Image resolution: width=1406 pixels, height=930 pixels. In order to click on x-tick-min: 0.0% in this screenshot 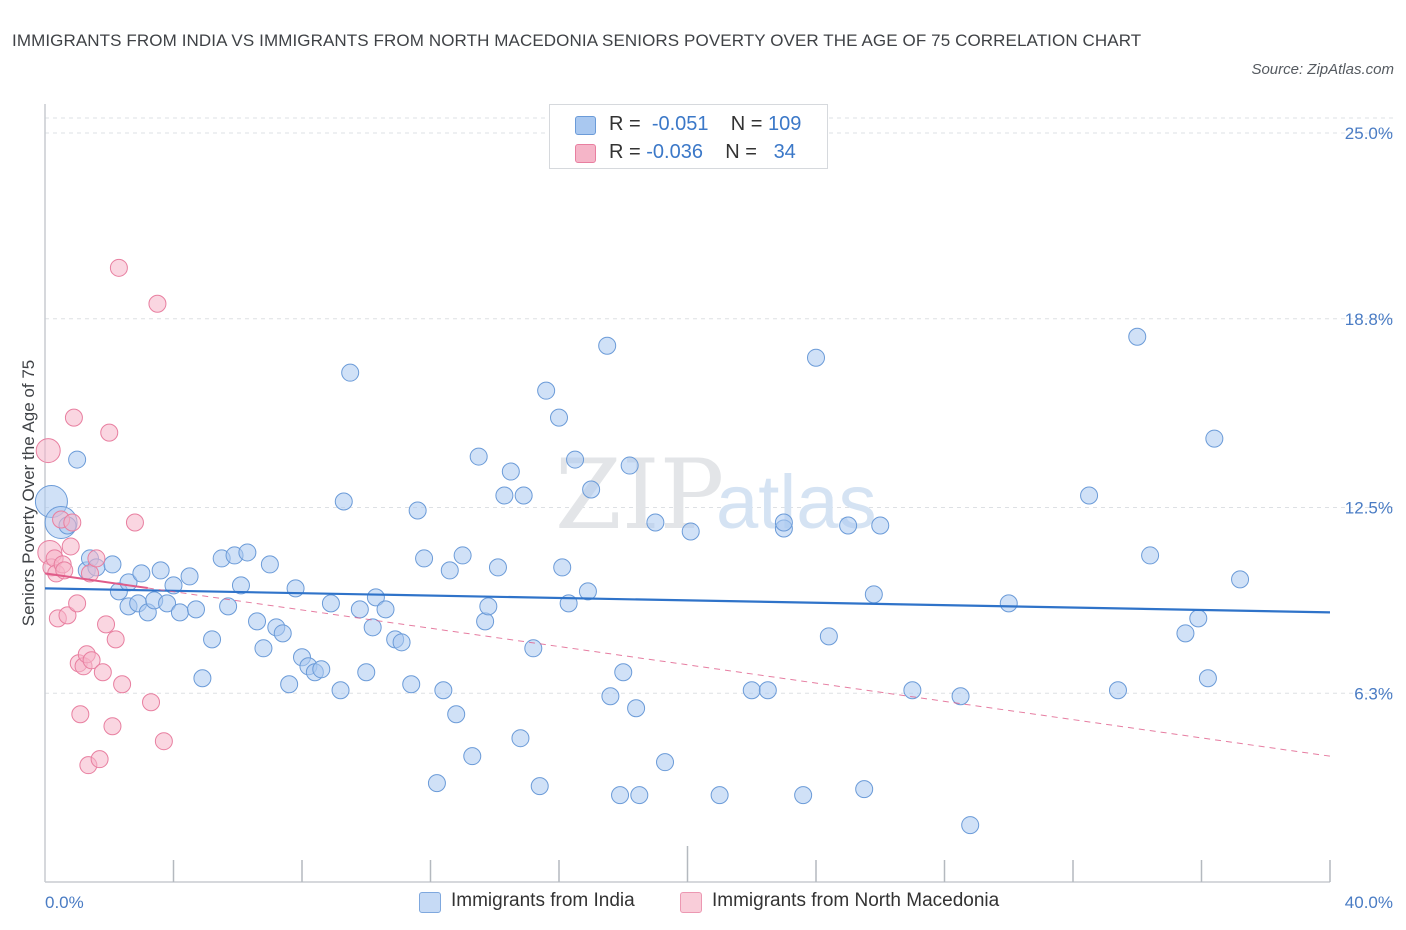, I will do `click(64, 902)`.